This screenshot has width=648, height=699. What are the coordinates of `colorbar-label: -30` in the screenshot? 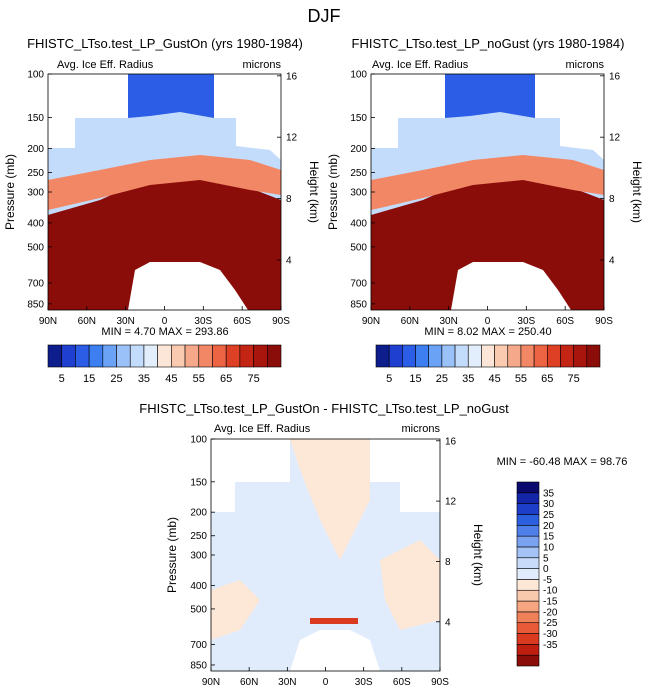 It's located at (550, 634).